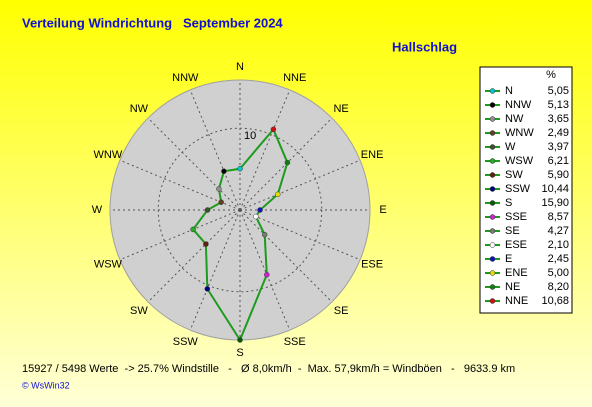  I want to click on direction-label: WSW, so click(108, 265).